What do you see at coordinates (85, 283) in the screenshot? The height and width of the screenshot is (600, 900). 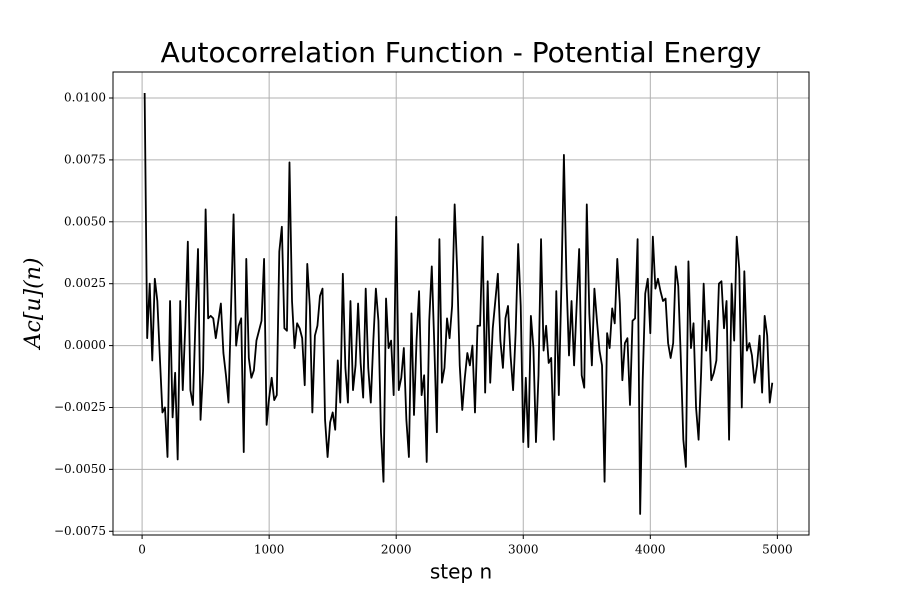 I see `y-tick-label: 0.0025` at bounding box center [85, 283].